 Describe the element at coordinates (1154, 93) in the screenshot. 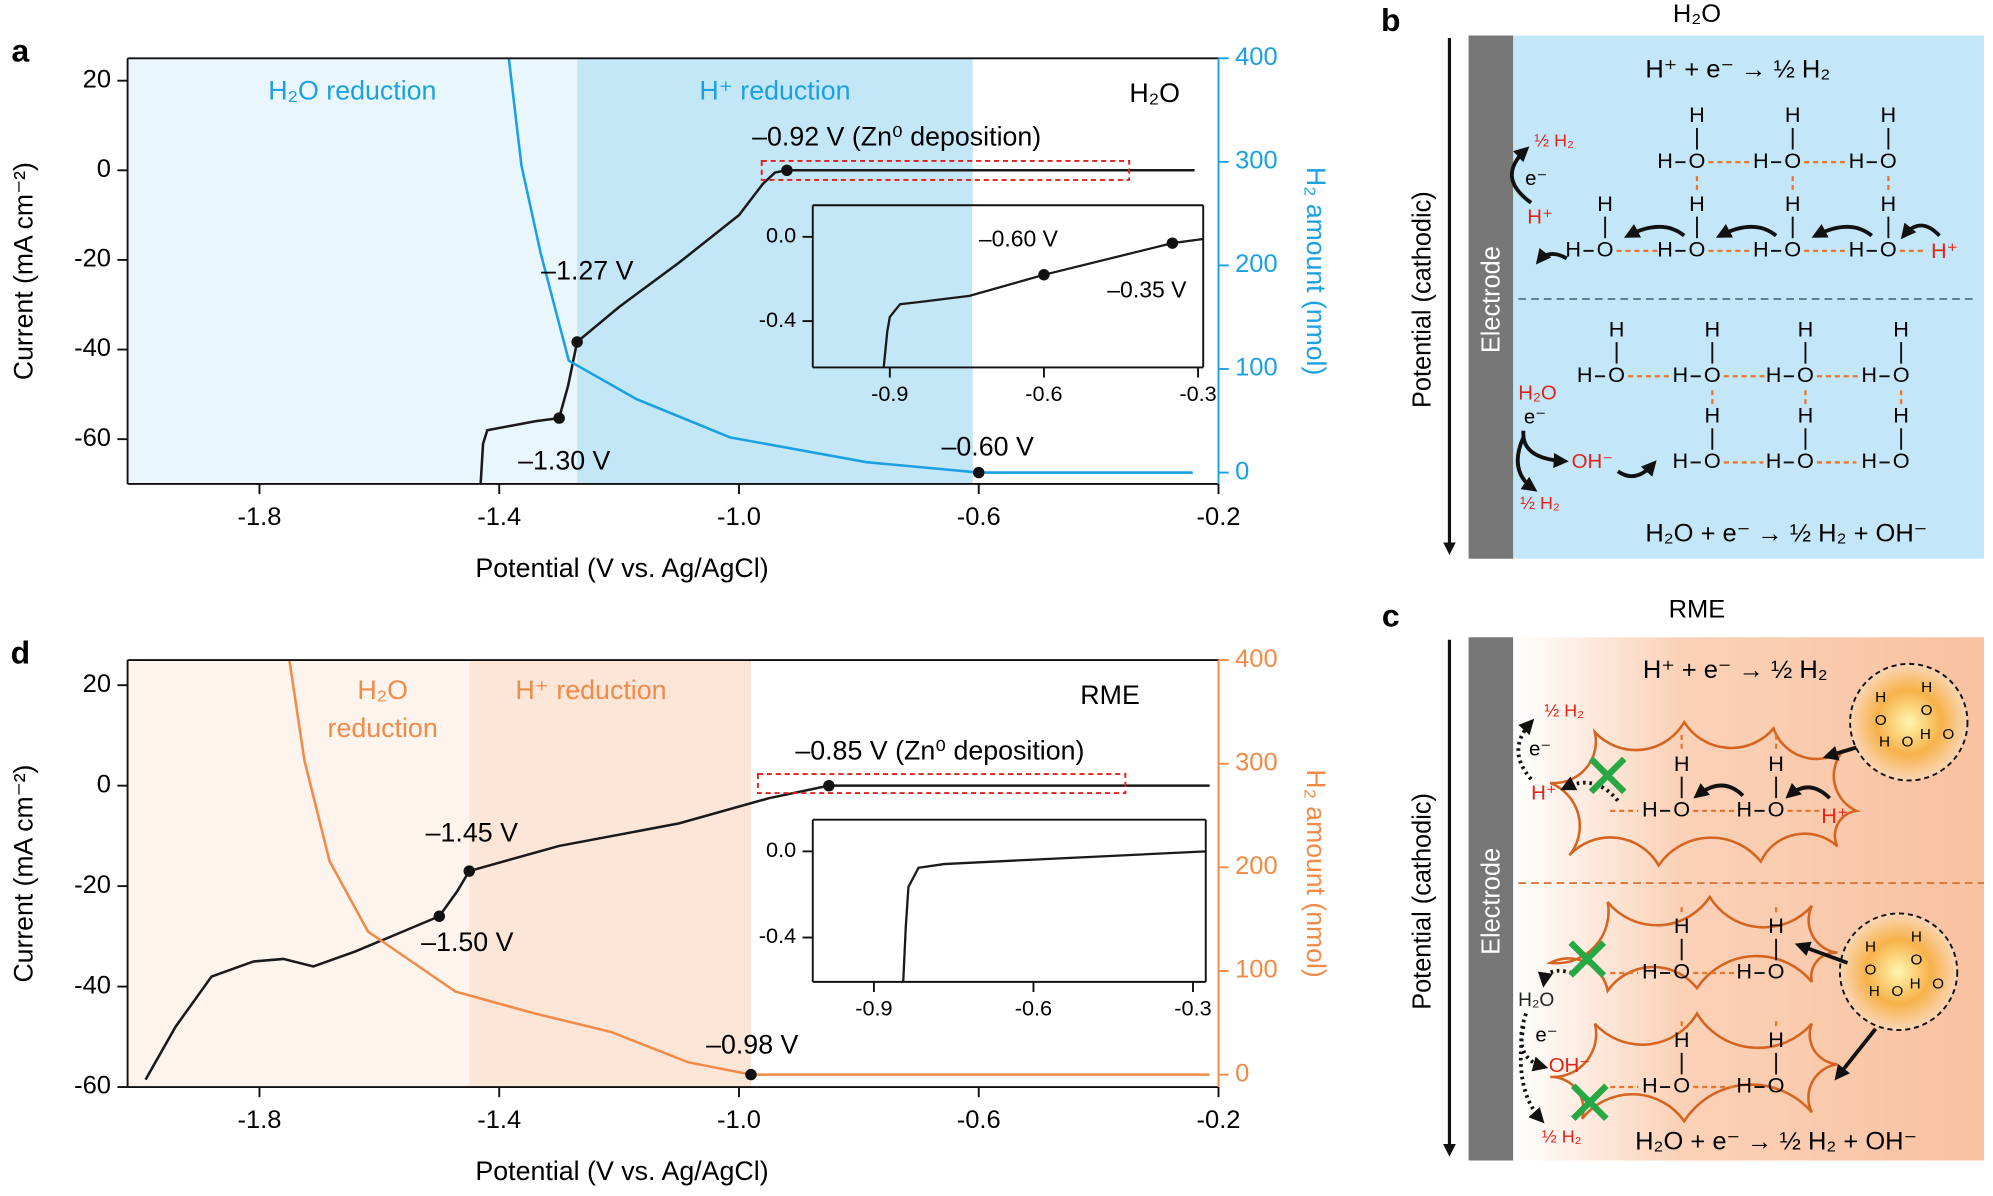

I see `chart-label: H₂O` at that location.